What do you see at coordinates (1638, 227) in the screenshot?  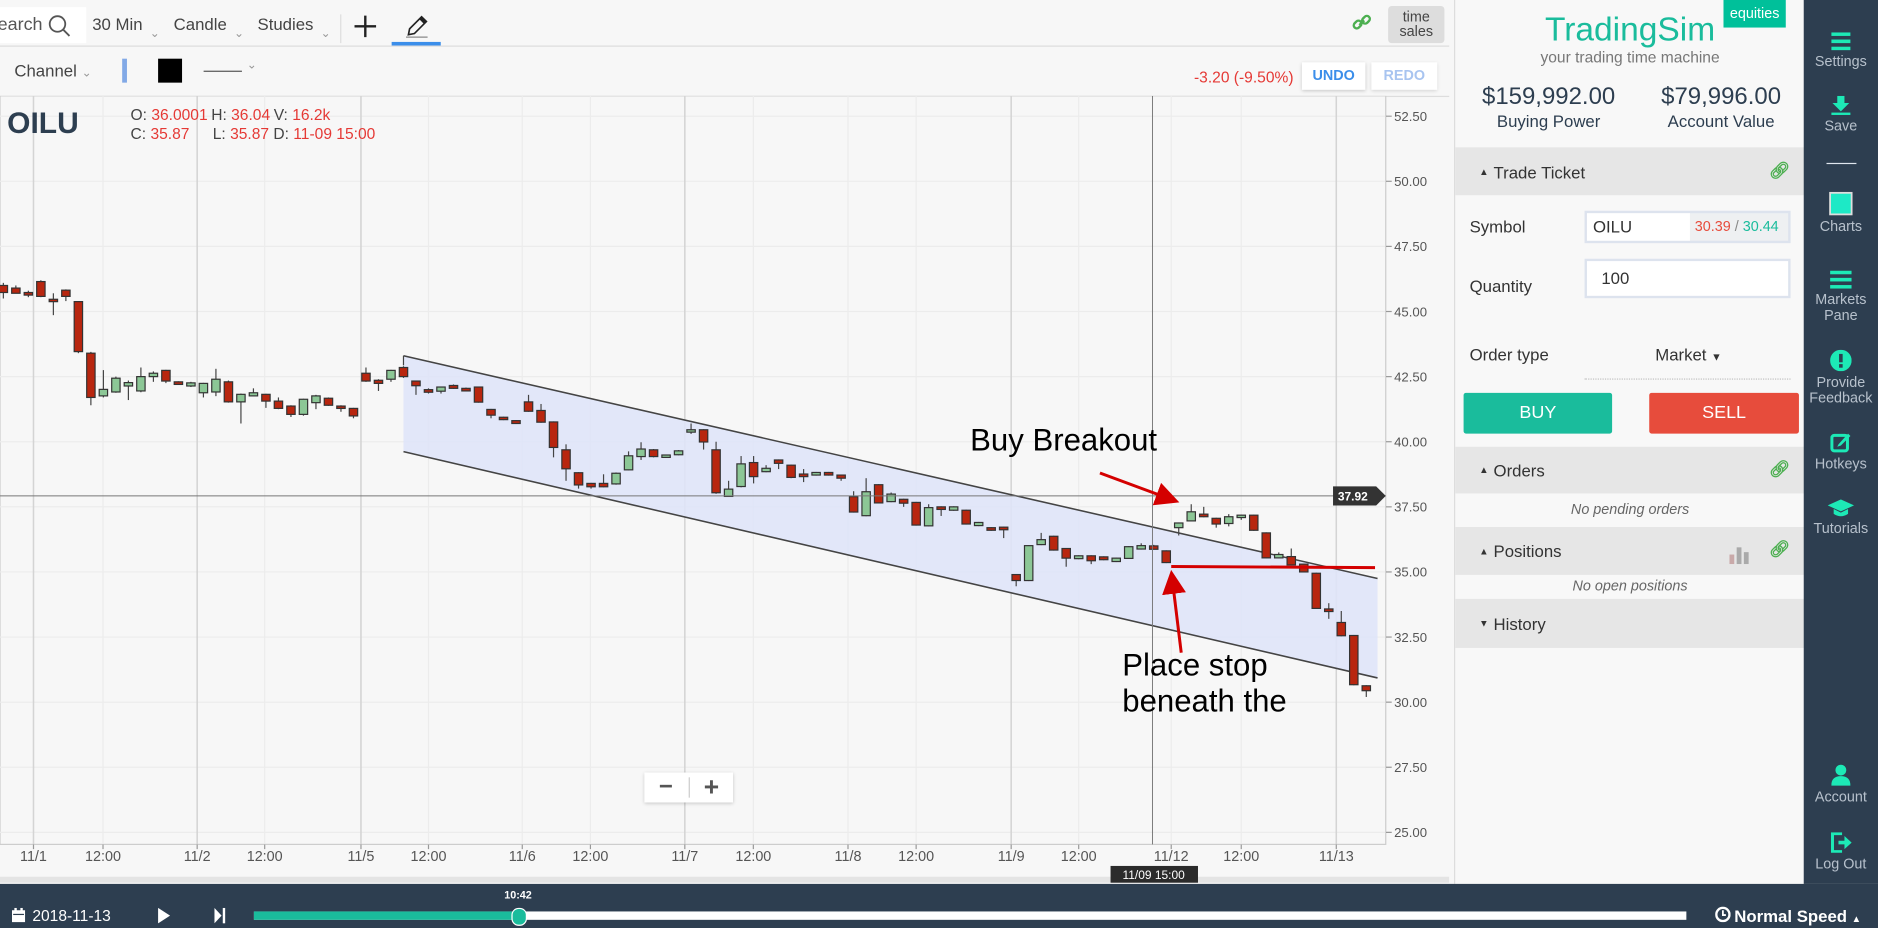 I see `symbol-input: OILU` at bounding box center [1638, 227].